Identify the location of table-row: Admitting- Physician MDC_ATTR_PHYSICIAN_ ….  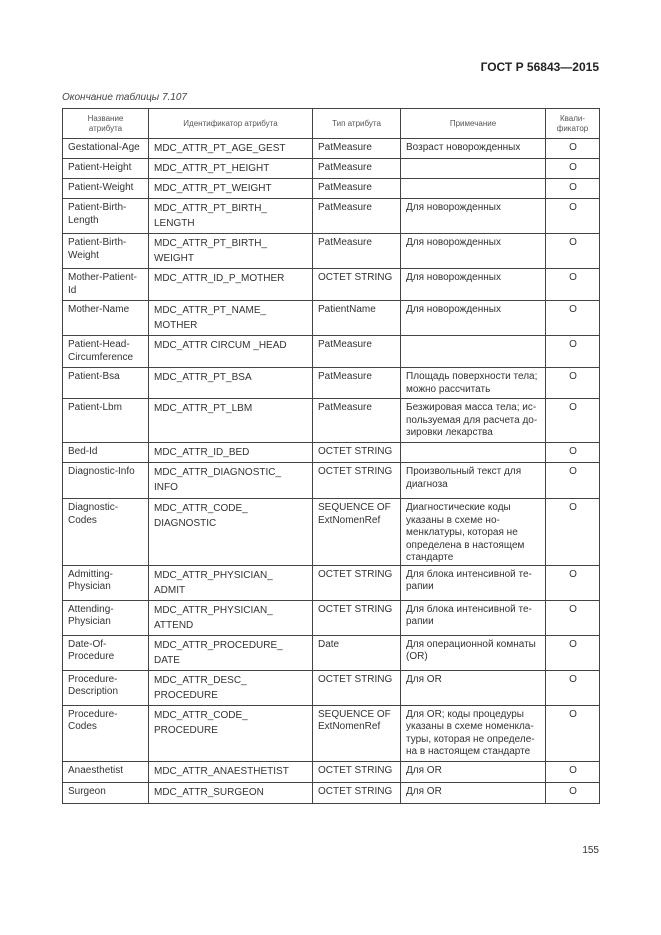
(331, 582).